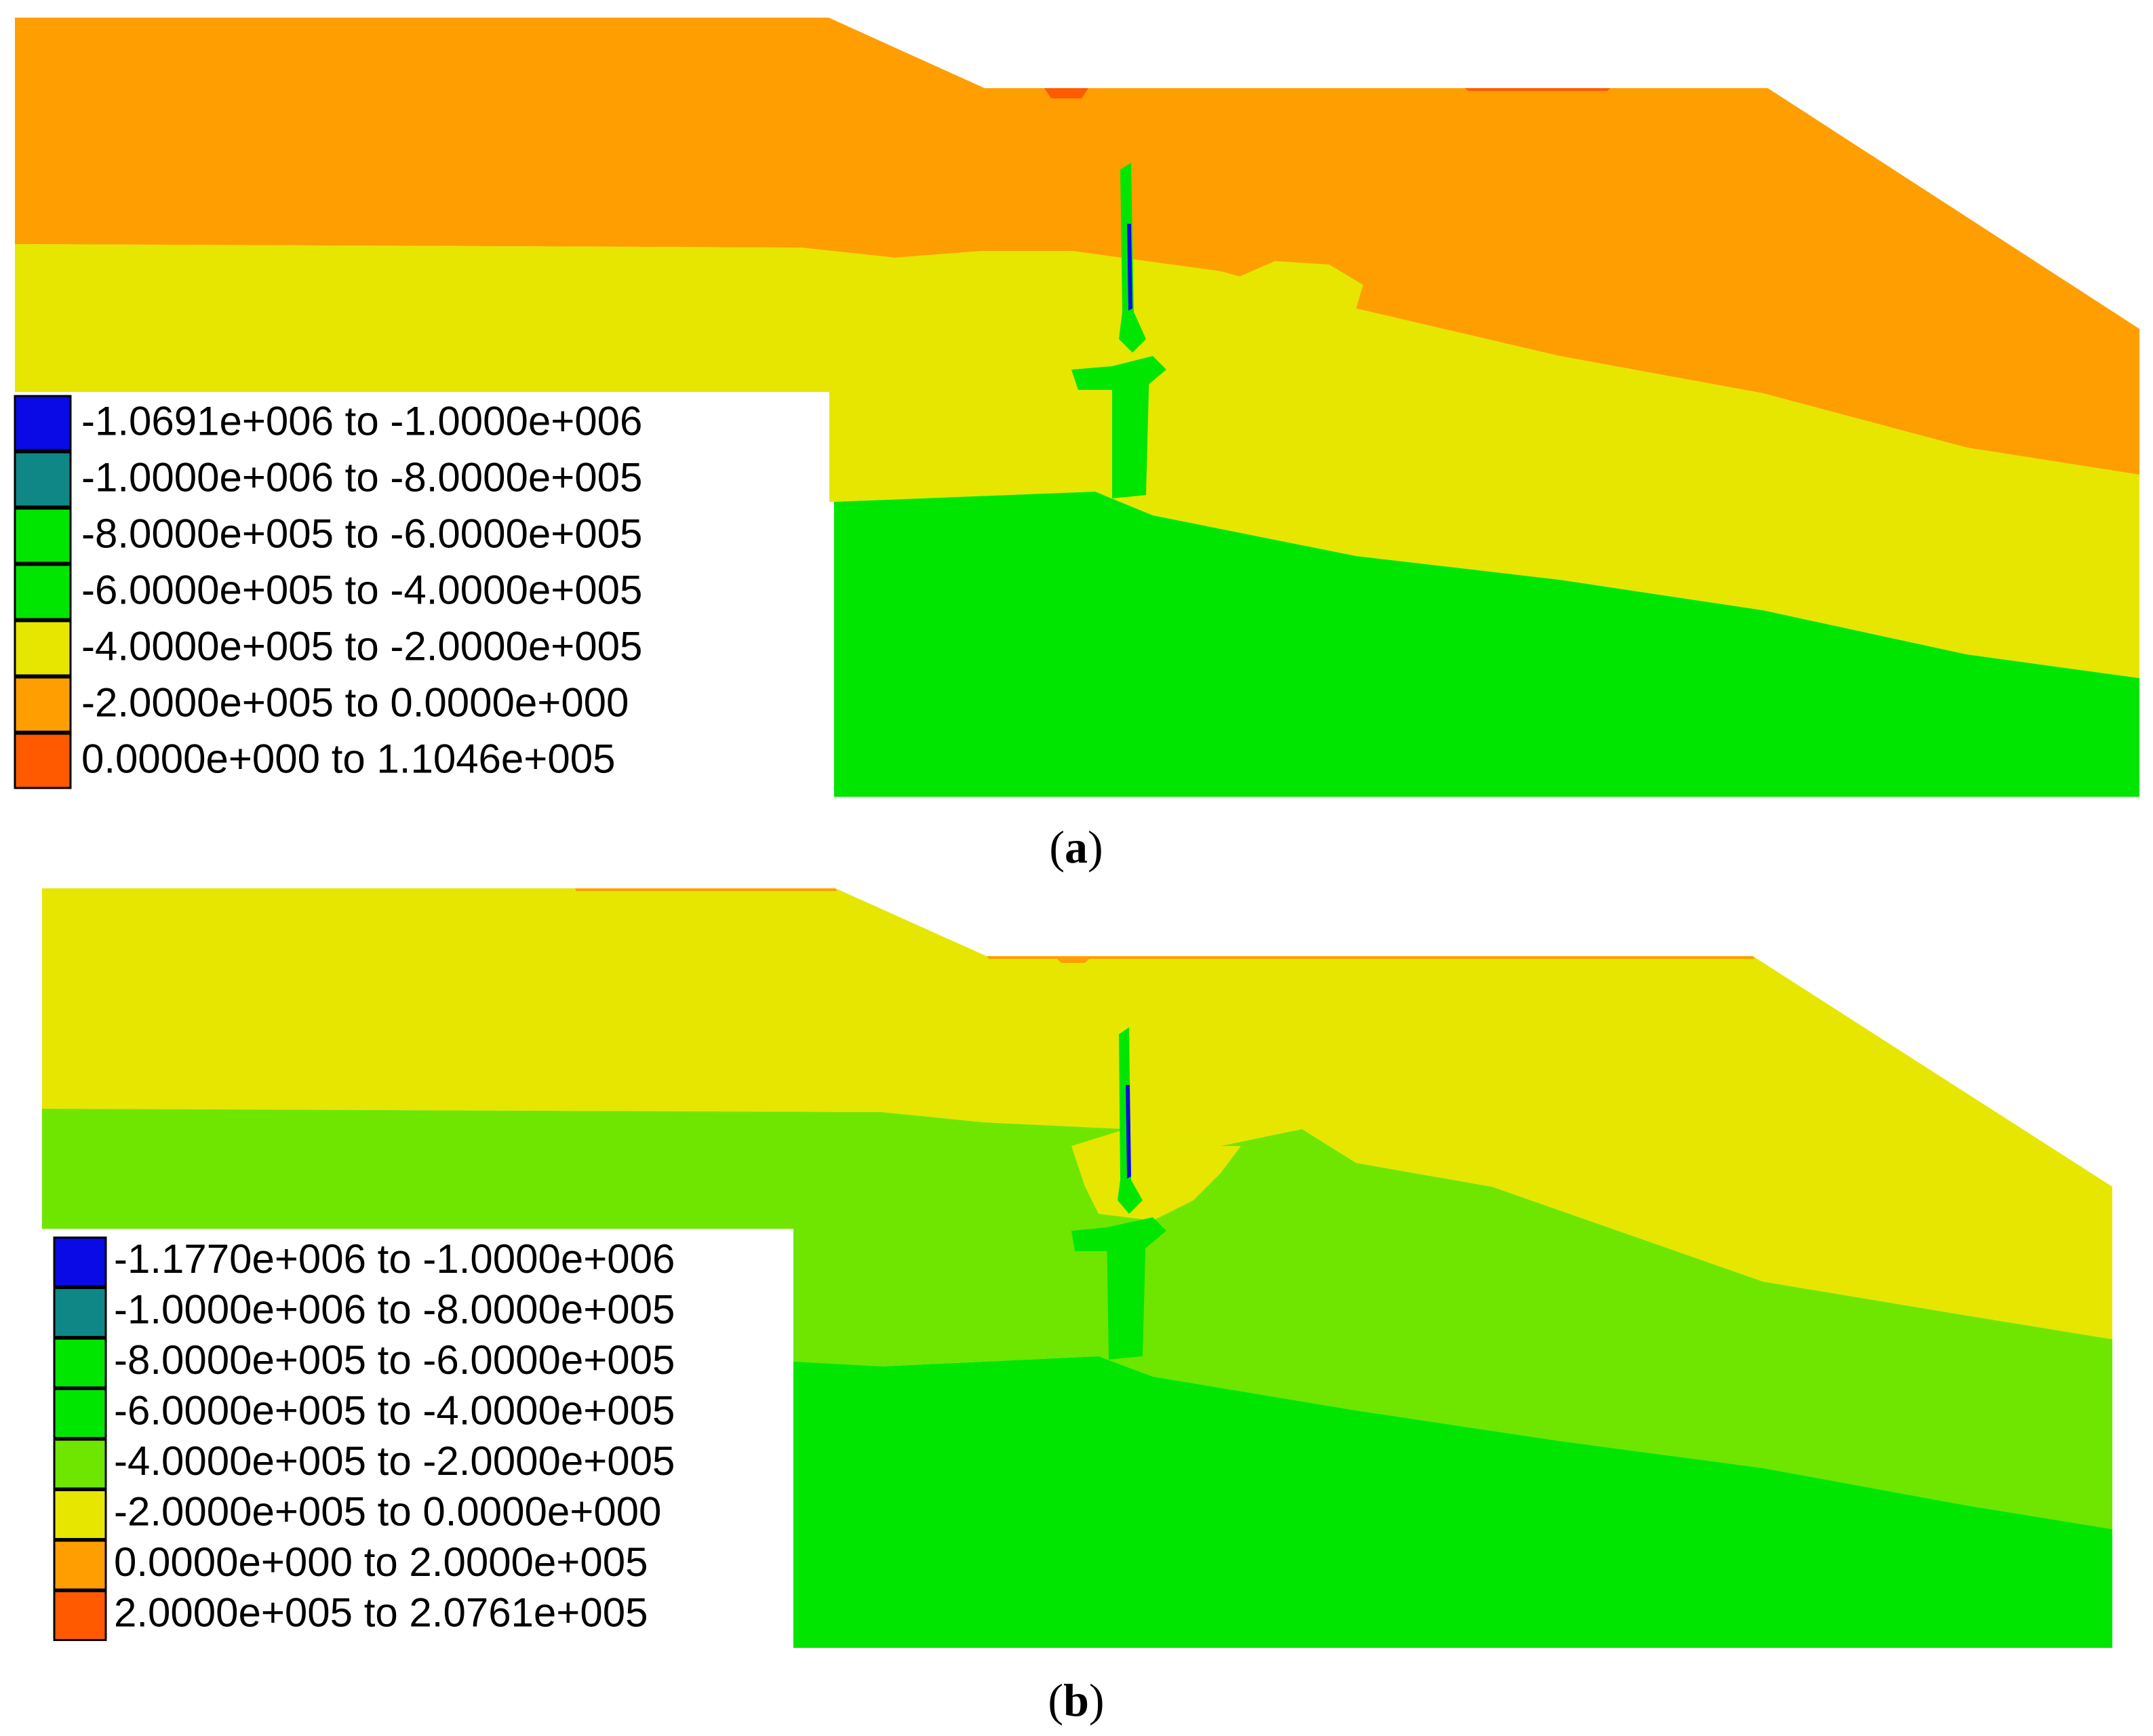 The image size is (2153, 1736). What do you see at coordinates (1076, 1700) in the screenshot?
I see `panel-caption: (b)` at bounding box center [1076, 1700].